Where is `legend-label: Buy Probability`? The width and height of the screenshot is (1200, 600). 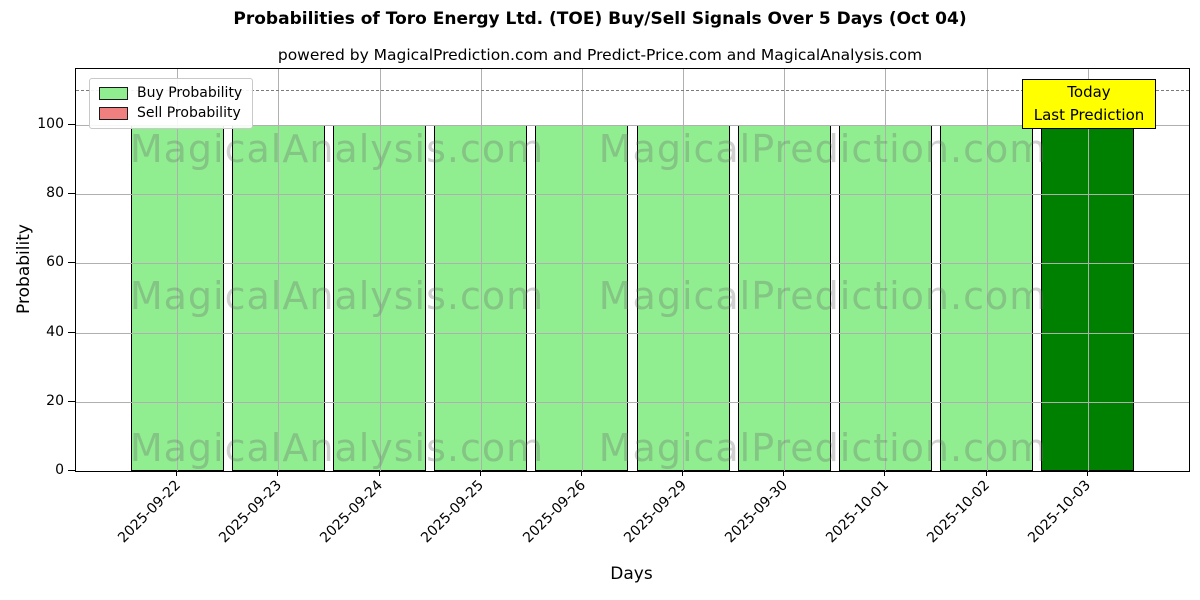
legend-label: Buy Probability is located at coordinates (190, 93).